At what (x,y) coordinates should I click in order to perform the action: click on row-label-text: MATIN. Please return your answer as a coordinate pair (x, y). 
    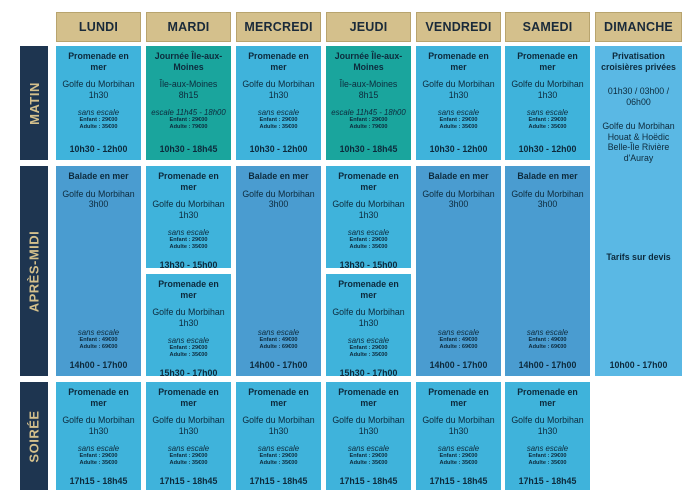
    Looking at the image, I should click on (34, 103).